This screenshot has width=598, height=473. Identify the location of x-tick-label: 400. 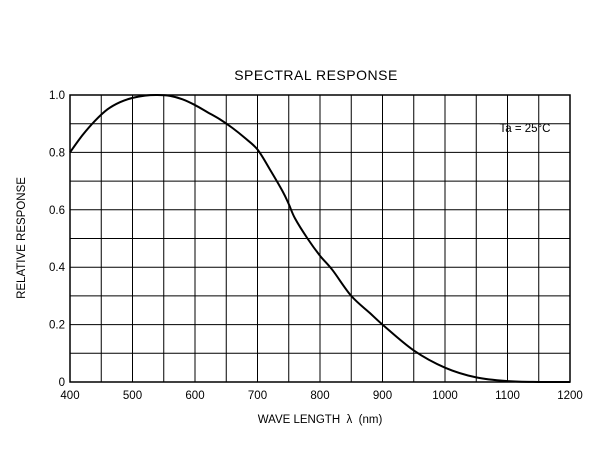
(69, 396).